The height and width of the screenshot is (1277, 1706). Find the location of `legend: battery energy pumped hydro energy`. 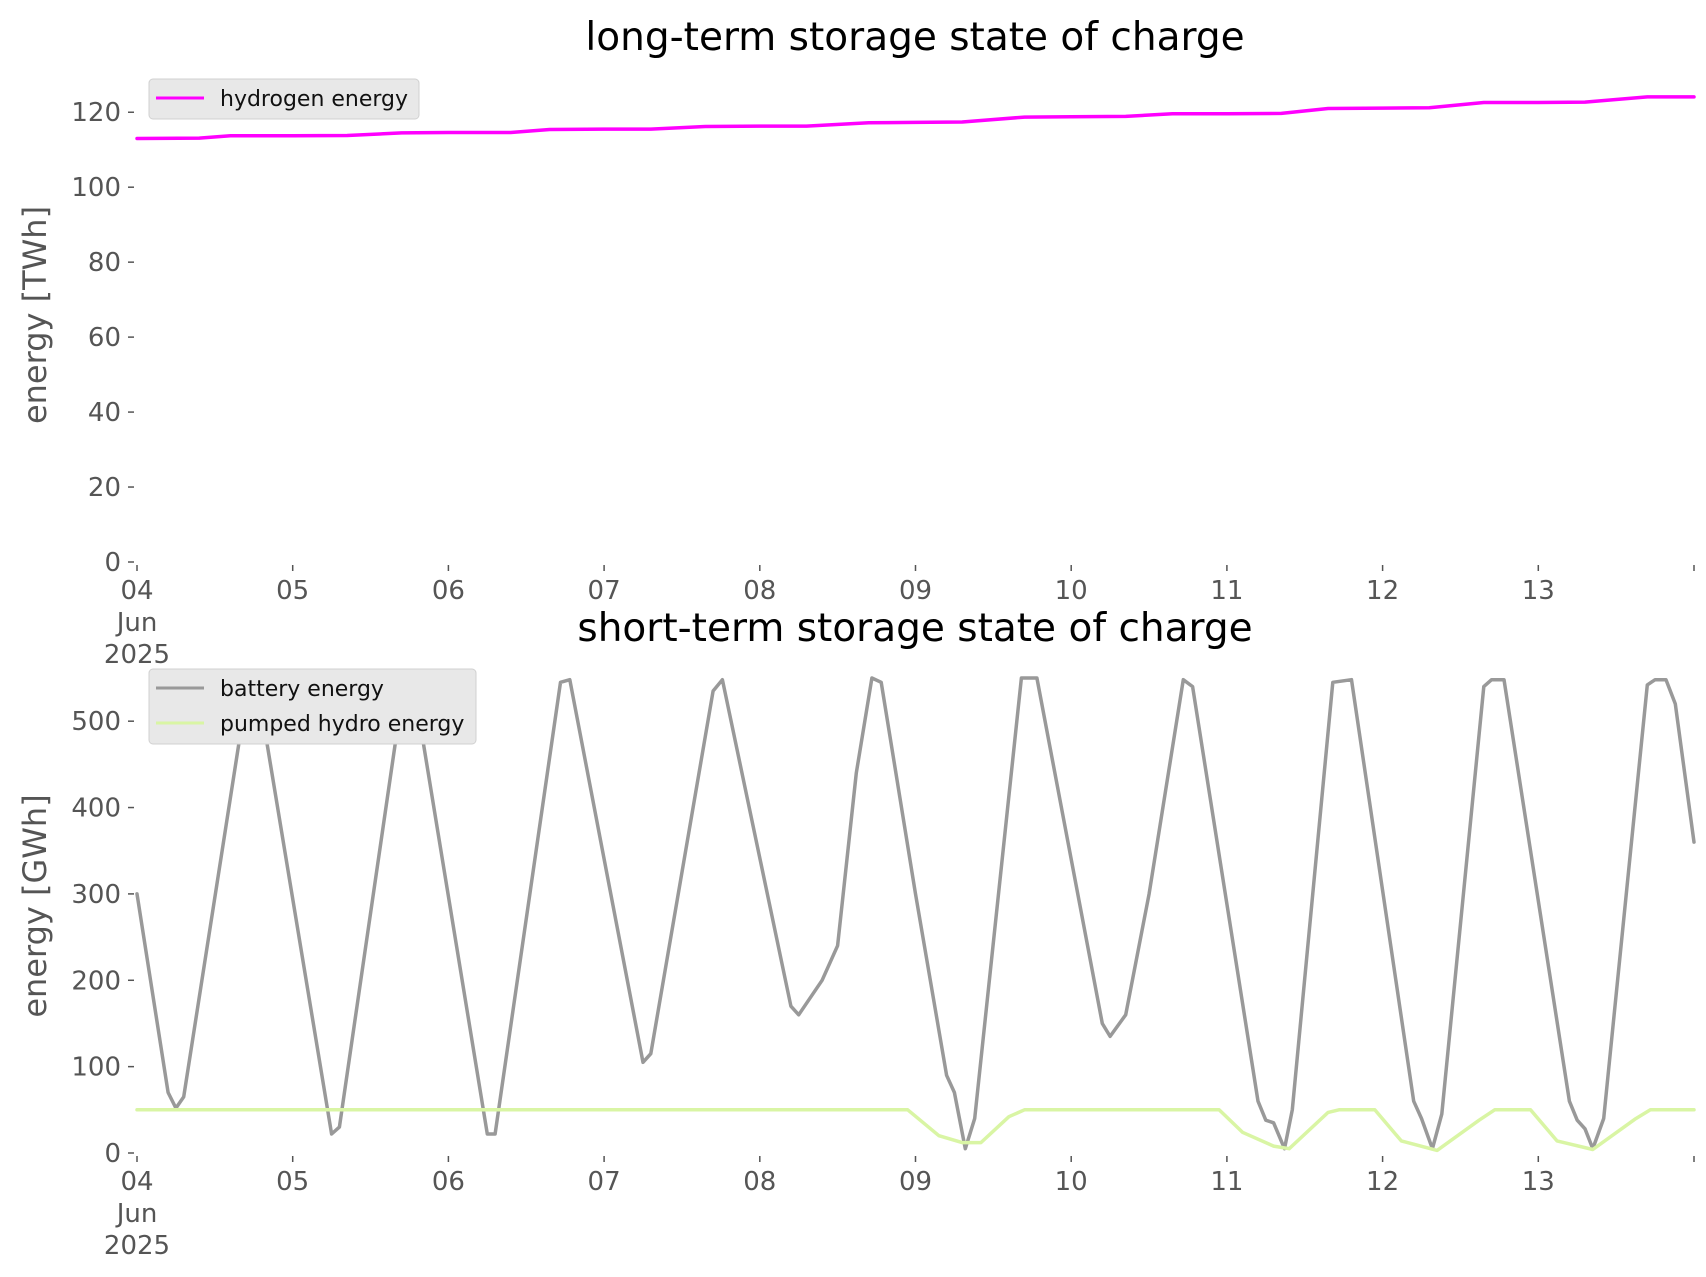

legend: battery energy pumped hydro energy is located at coordinates (312, 706).